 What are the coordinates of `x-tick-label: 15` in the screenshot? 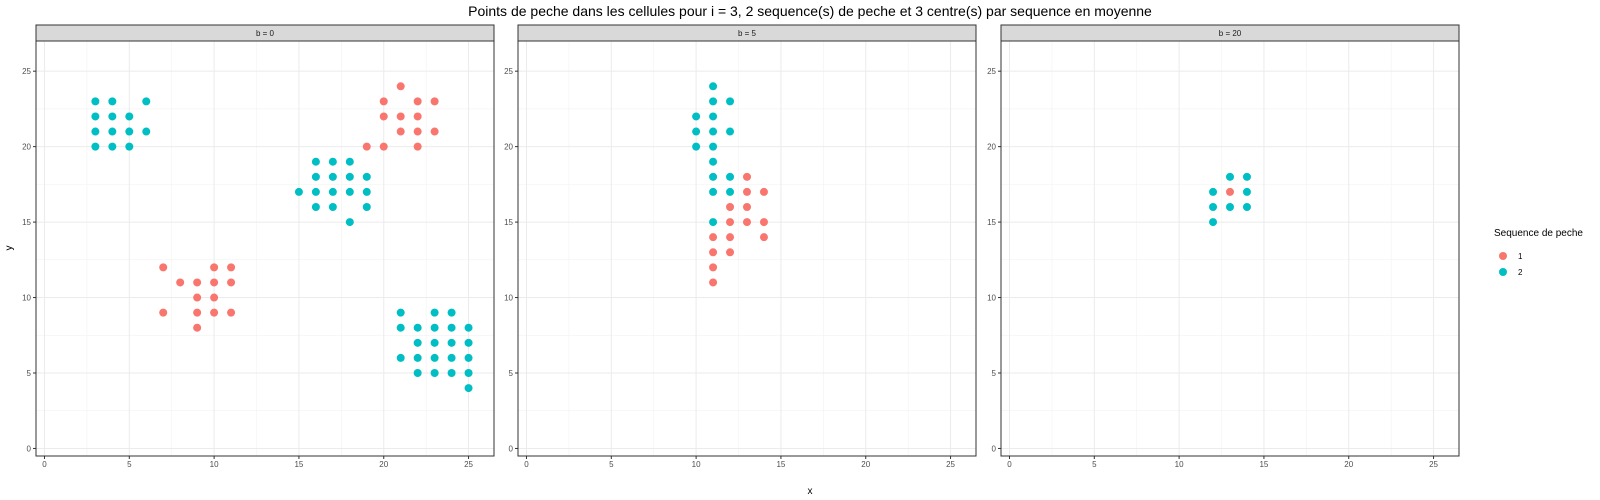 It's located at (298, 464).